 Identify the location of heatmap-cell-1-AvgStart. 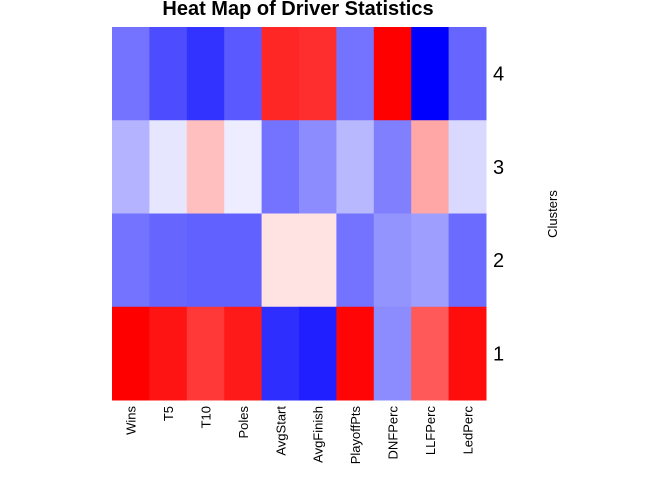
(280, 353).